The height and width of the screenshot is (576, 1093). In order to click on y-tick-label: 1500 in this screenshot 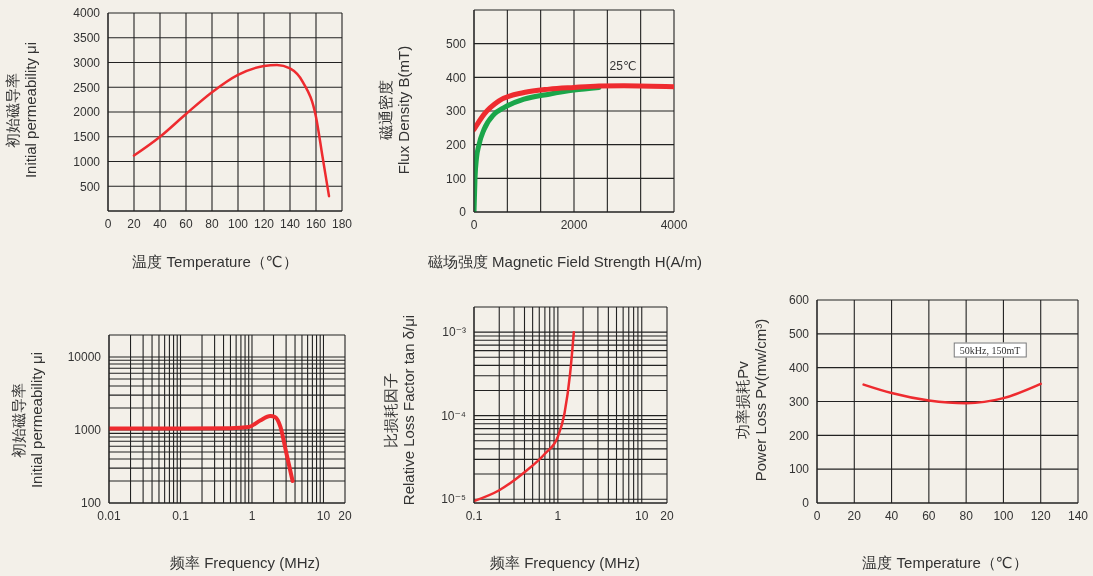, I will do `click(87, 137)`.